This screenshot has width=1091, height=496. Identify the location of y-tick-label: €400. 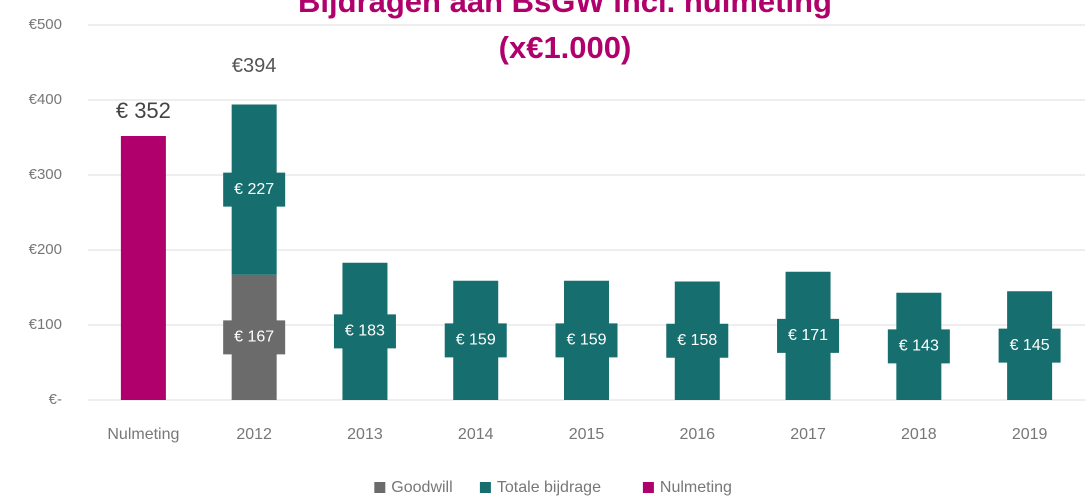
(45, 99).